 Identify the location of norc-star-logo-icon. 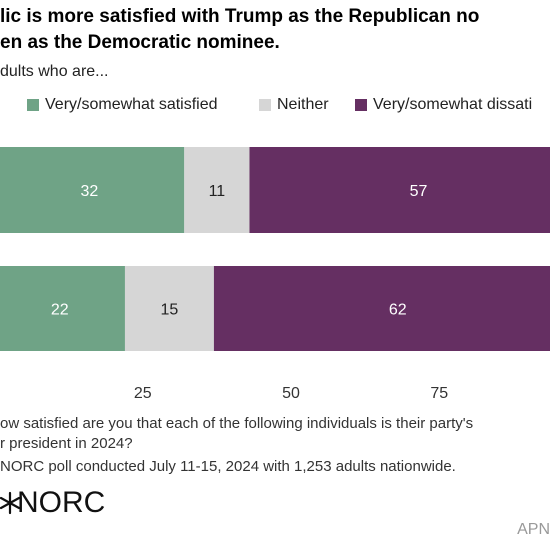
(10, 503).